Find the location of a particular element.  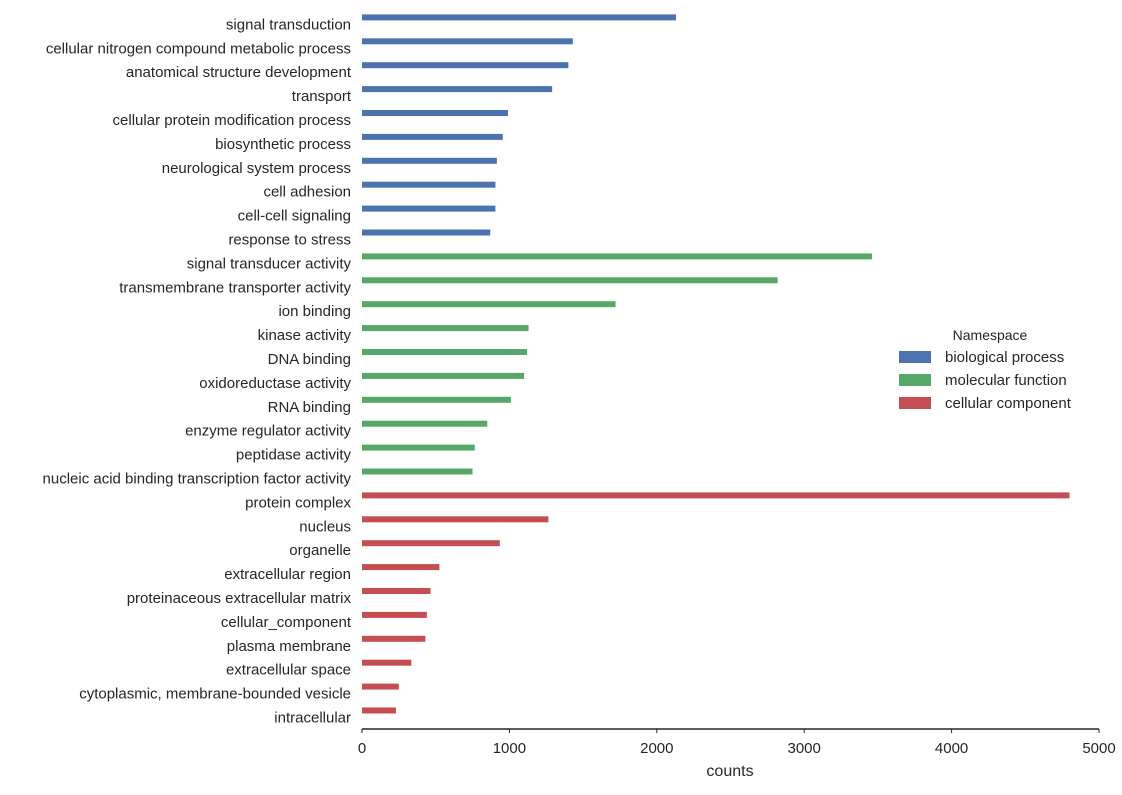

x-axis-label: counts is located at coordinates (729, 771).